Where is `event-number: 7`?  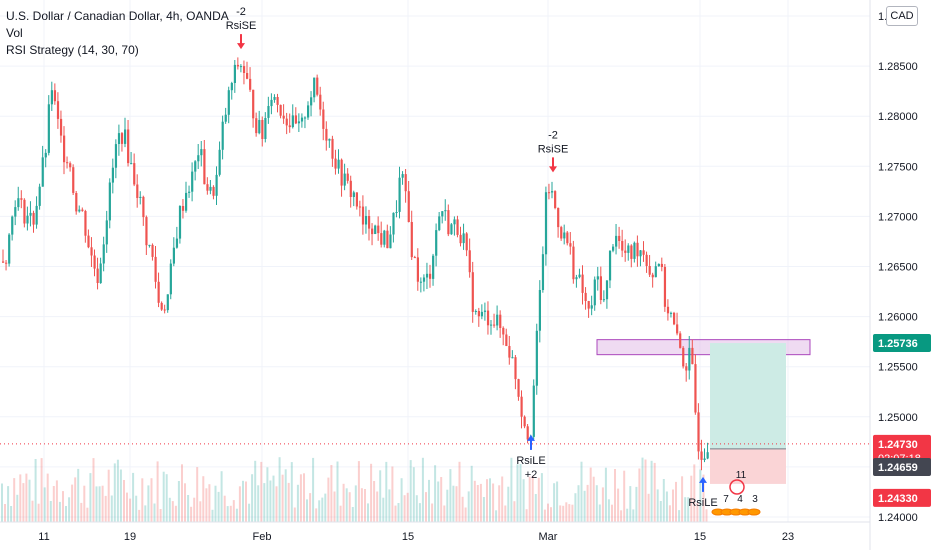
event-number: 7 is located at coordinates (726, 499).